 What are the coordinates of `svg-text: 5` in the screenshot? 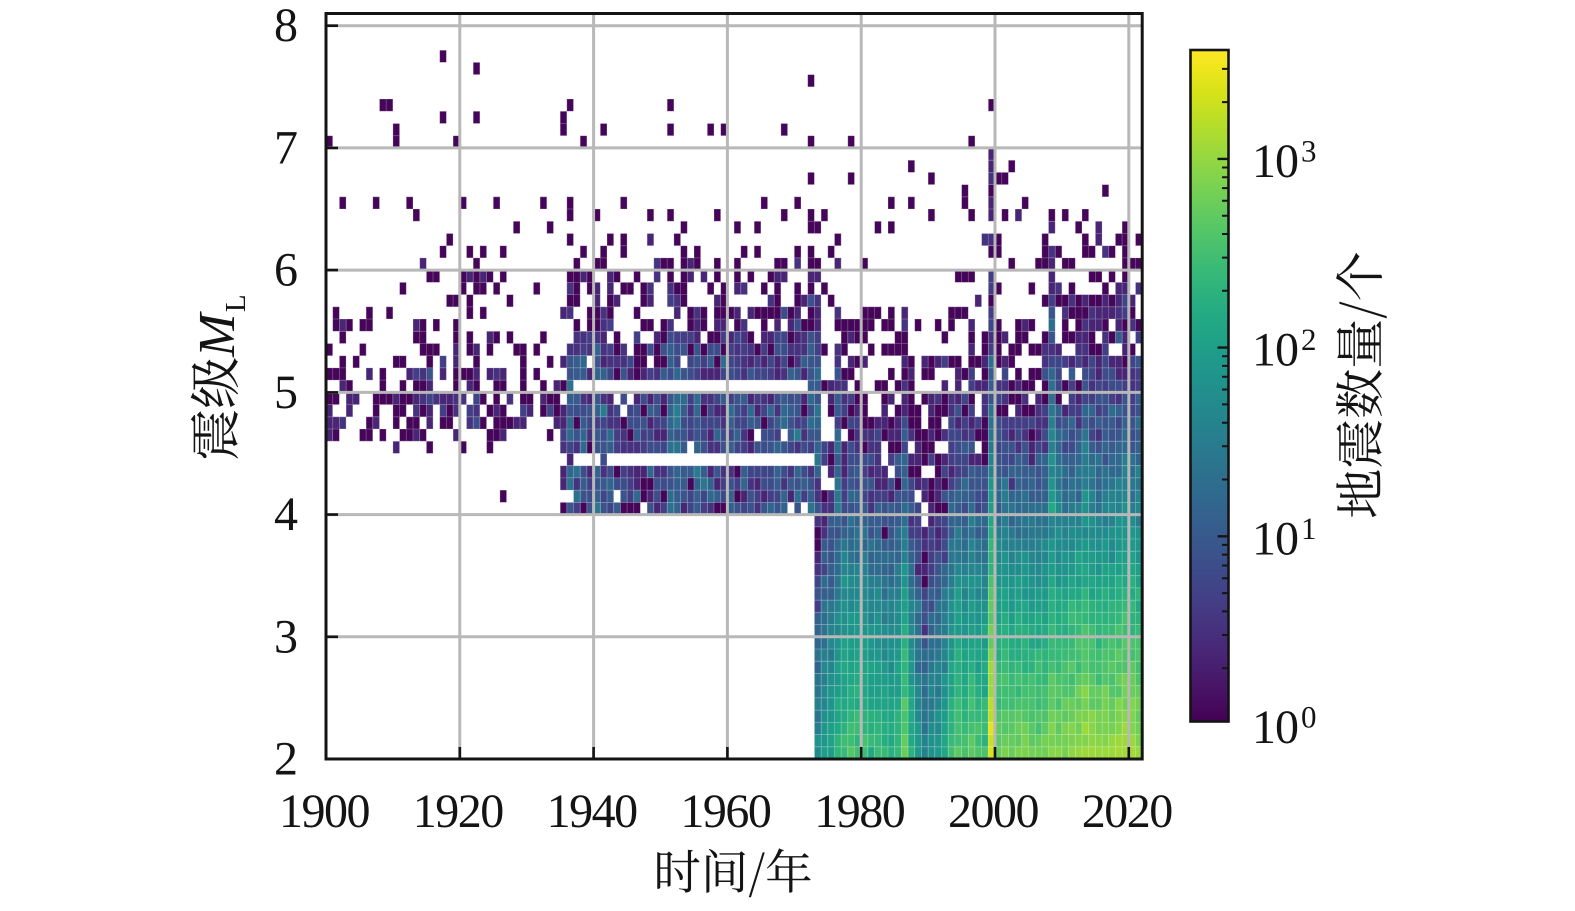 It's located at (286, 392).